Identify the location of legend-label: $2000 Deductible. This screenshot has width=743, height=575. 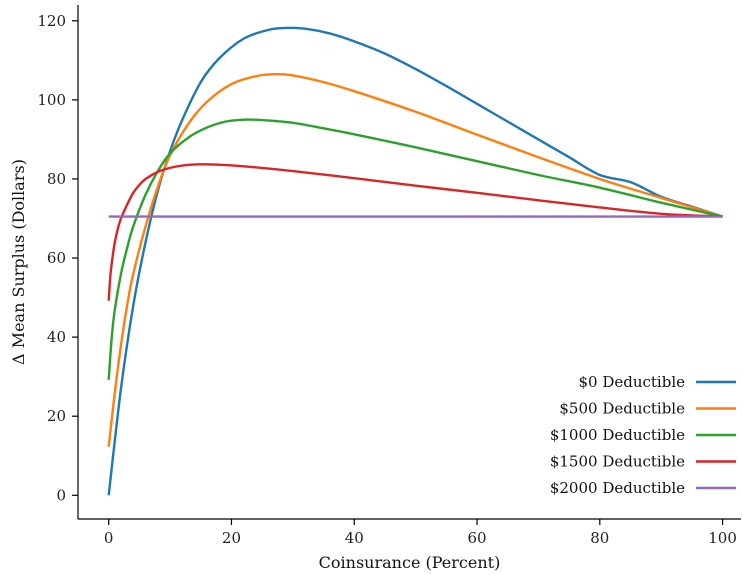
(617, 488).